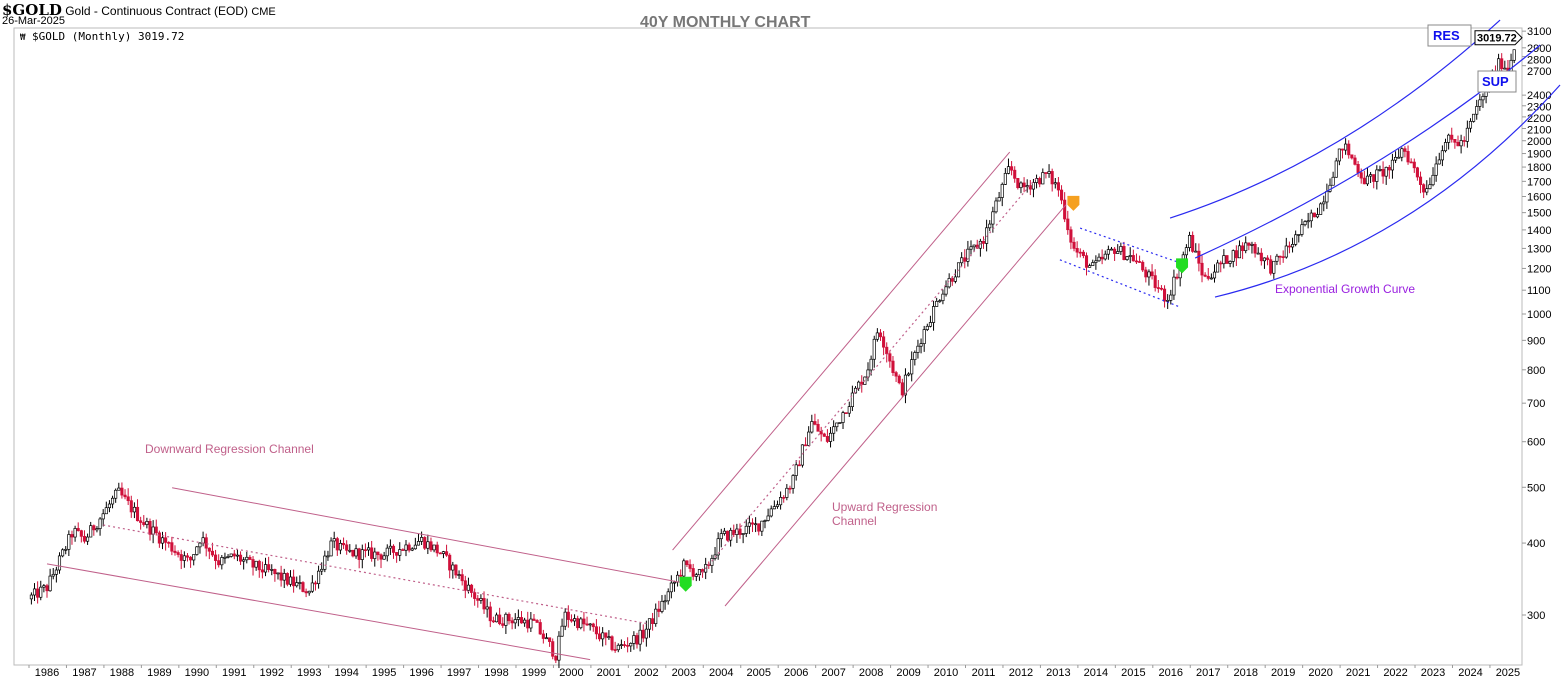 Image resolution: width=1565 pixels, height=681 pixels. Describe the element at coordinates (1021, 673) in the screenshot. I see `x-tick-label: 2012` at that location.